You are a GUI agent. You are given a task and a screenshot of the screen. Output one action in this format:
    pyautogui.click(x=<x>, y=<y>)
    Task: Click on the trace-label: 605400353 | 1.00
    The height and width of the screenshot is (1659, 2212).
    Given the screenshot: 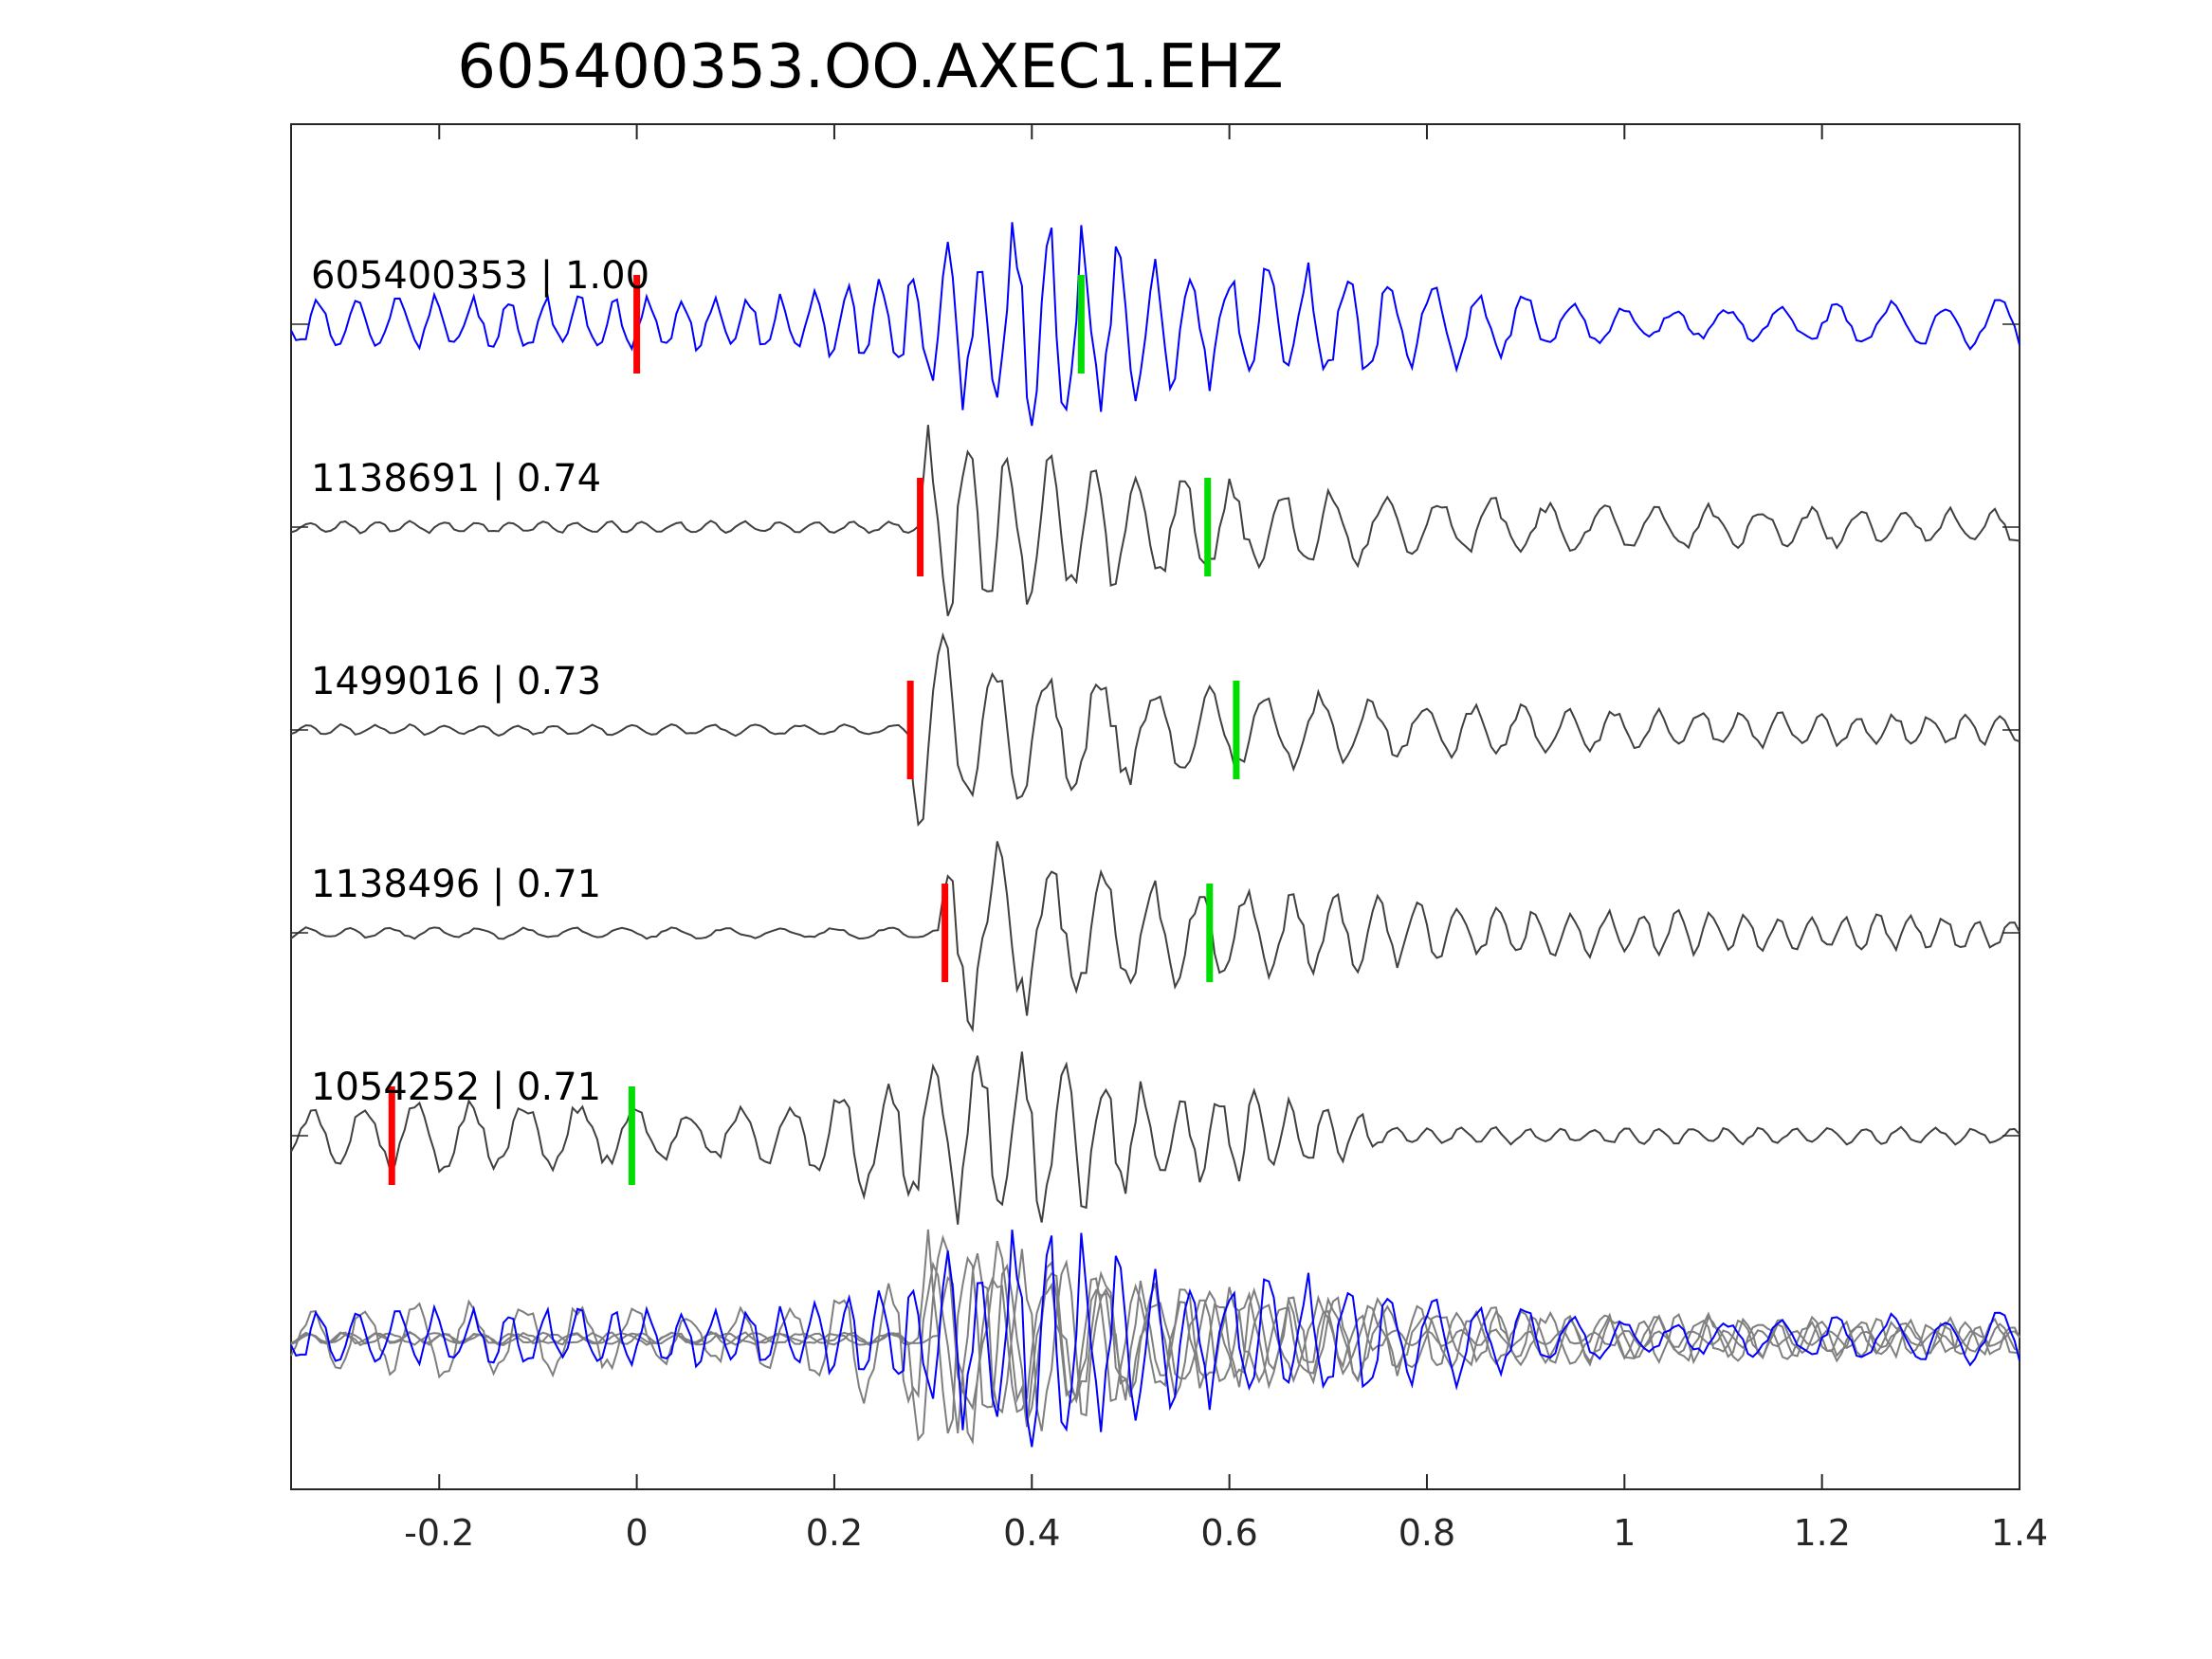 What is the action you would take?
    pyautogui.click(x=480, y=276)
    